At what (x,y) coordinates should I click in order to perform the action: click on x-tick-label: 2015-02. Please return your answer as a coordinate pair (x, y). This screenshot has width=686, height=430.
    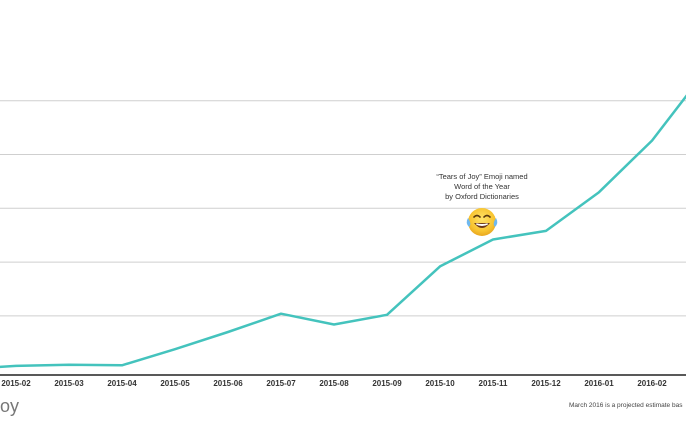
    Looking at the image, I should click on (16, 383).